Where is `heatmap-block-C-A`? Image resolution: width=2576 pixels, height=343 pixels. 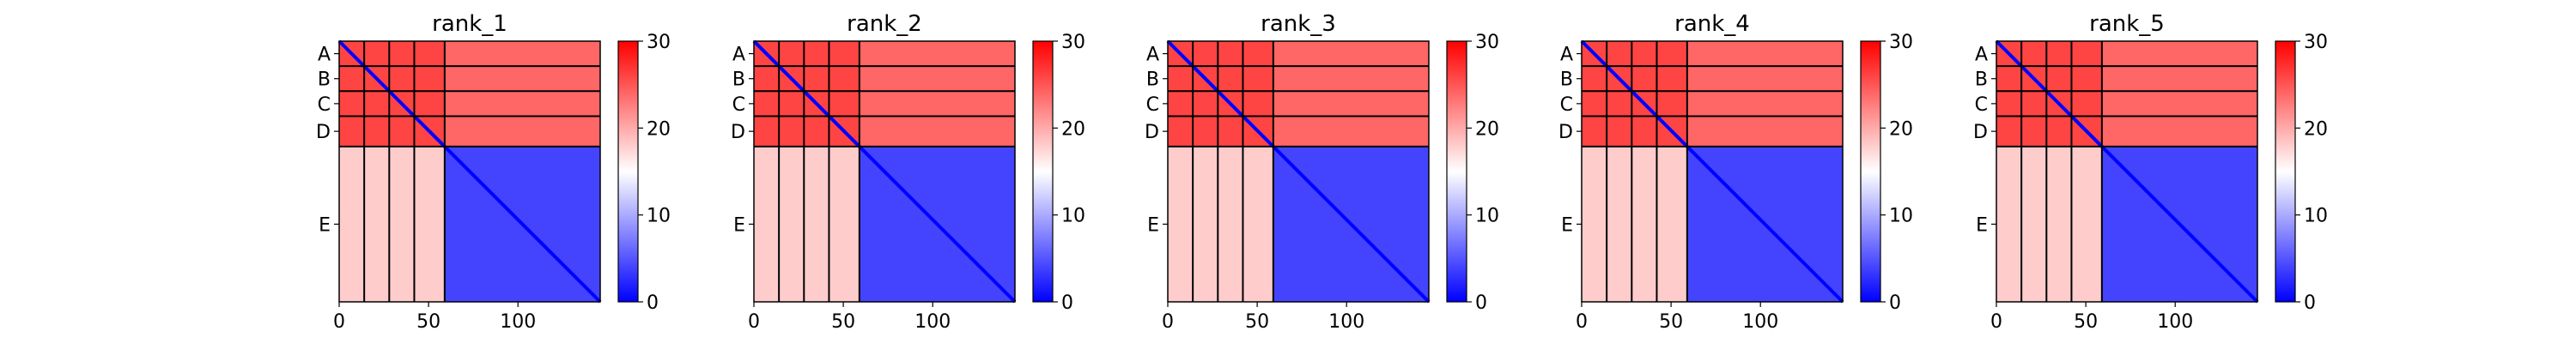 heatmap-block-C-A is located at coordinates (1181, 104).